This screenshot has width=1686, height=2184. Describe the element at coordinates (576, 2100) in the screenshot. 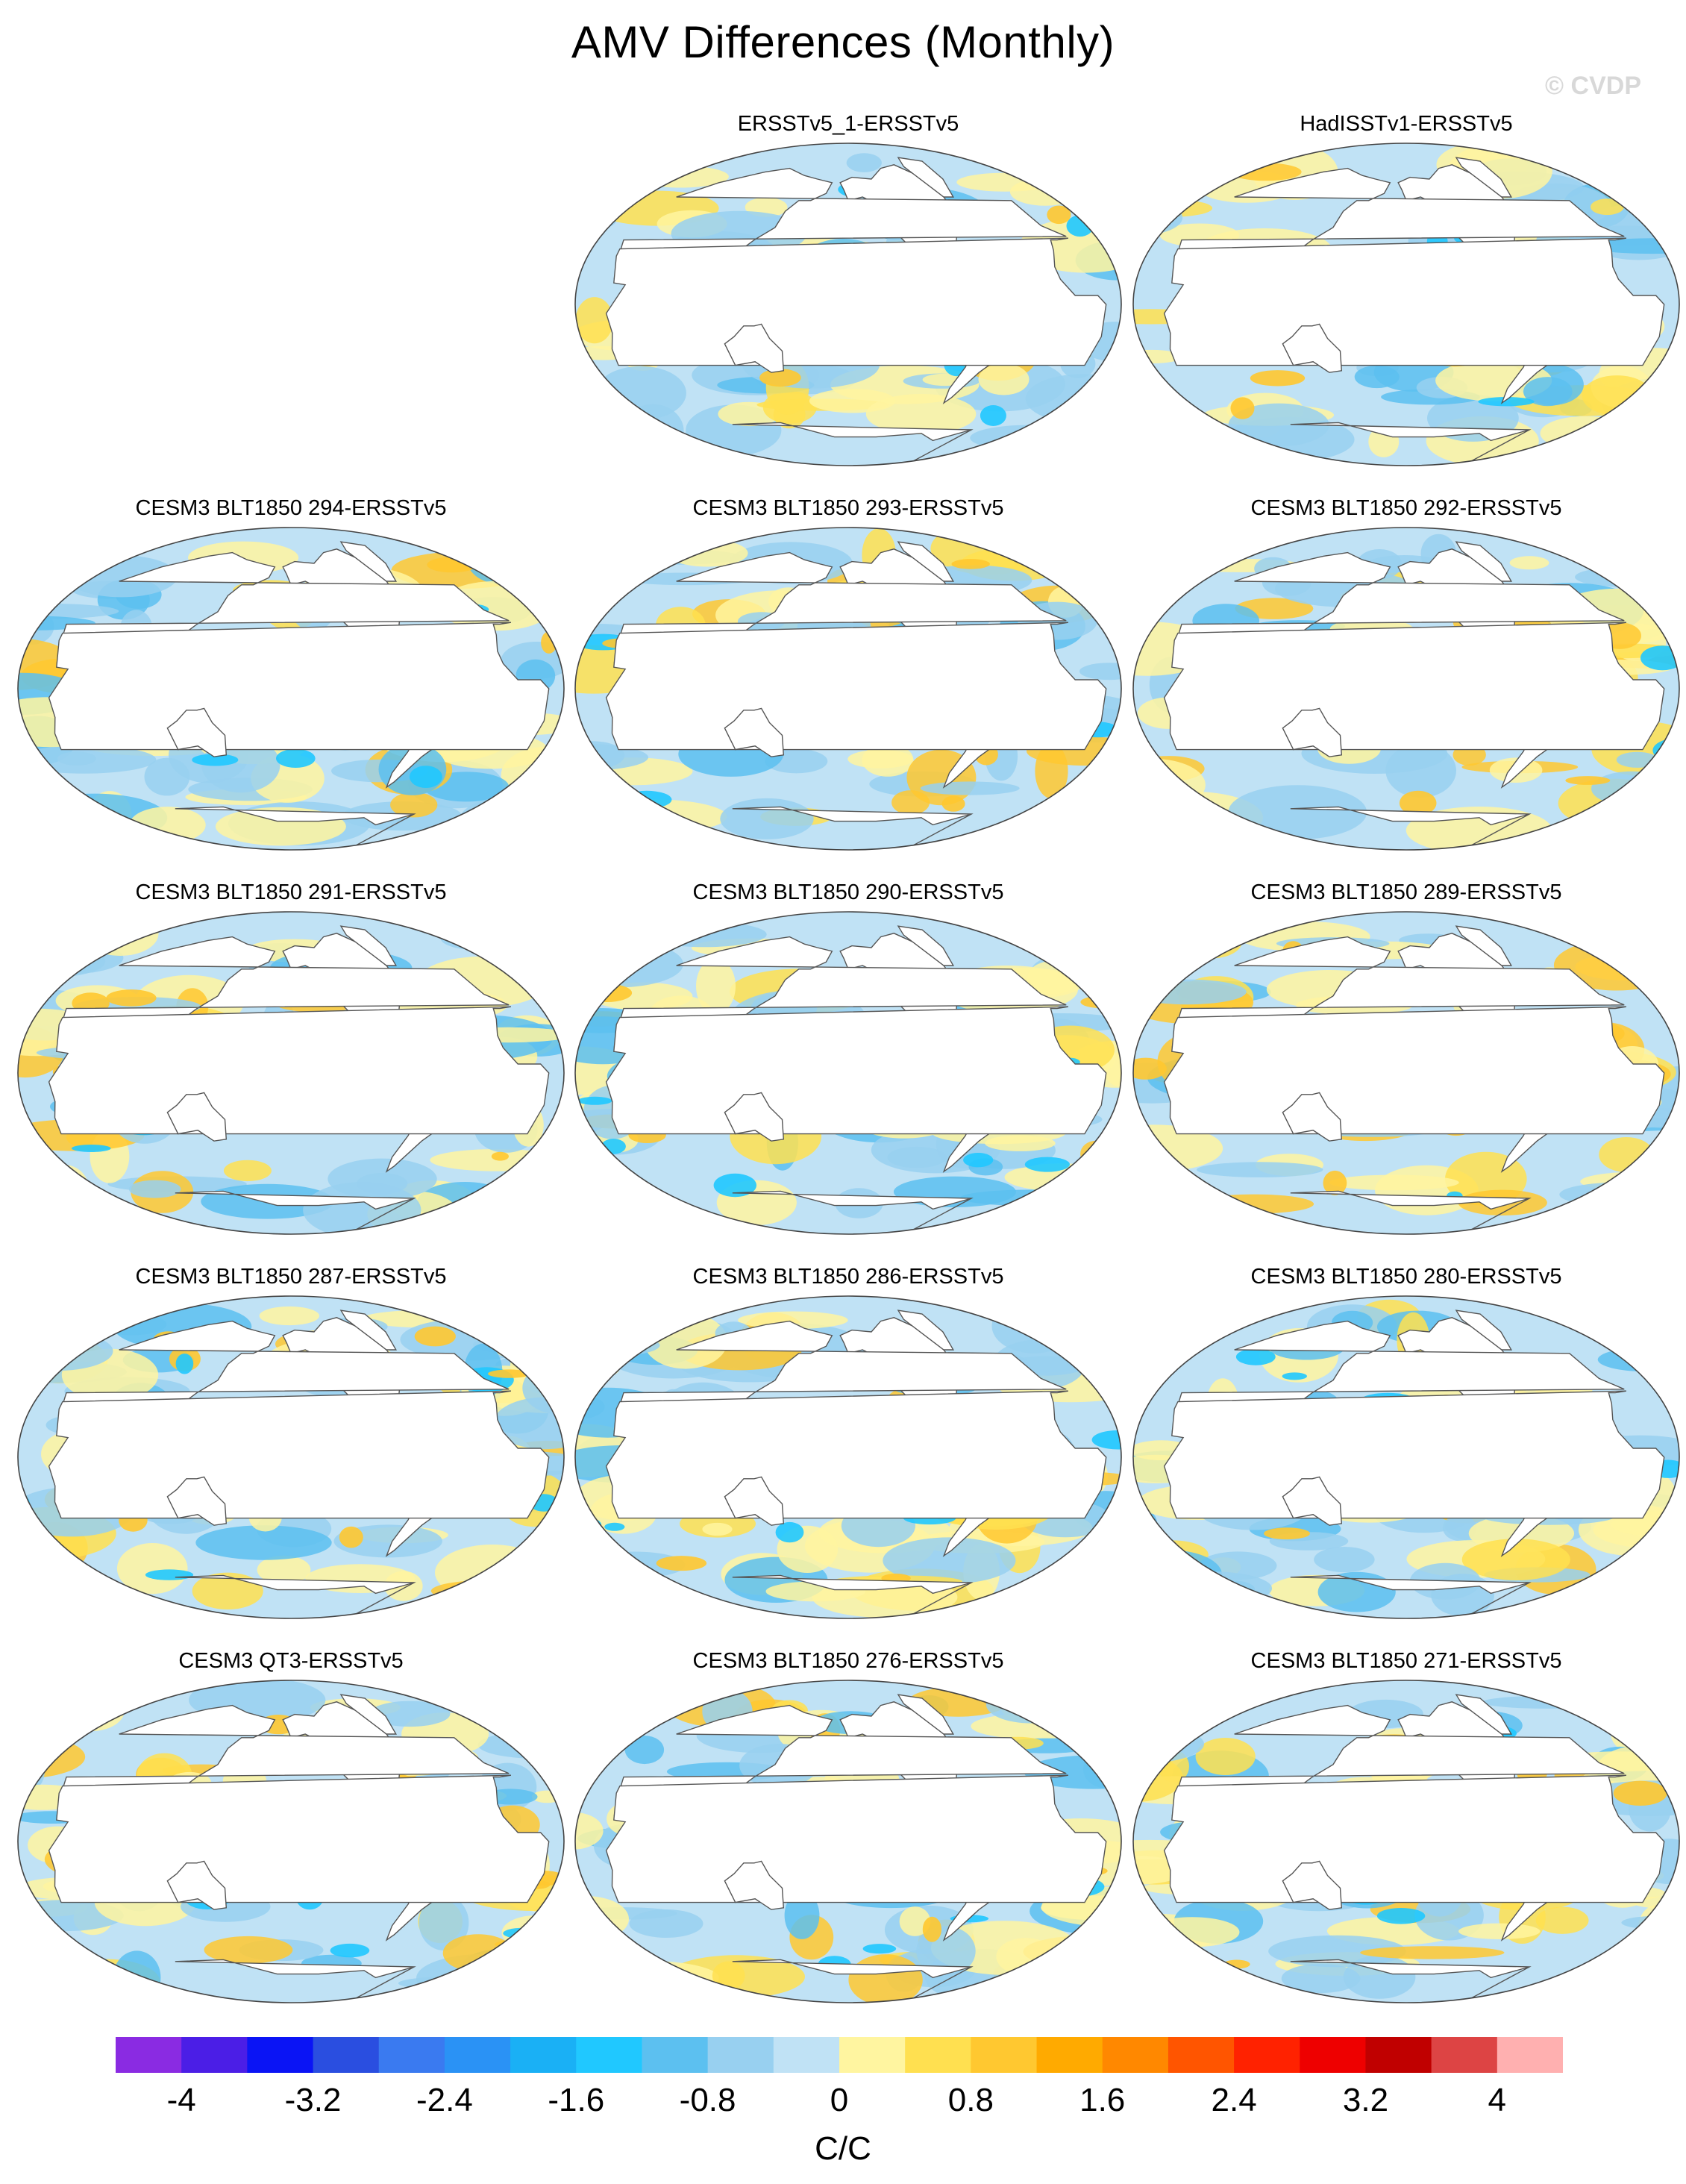

I see `colorbar-tick-label: -1.6` at that location.